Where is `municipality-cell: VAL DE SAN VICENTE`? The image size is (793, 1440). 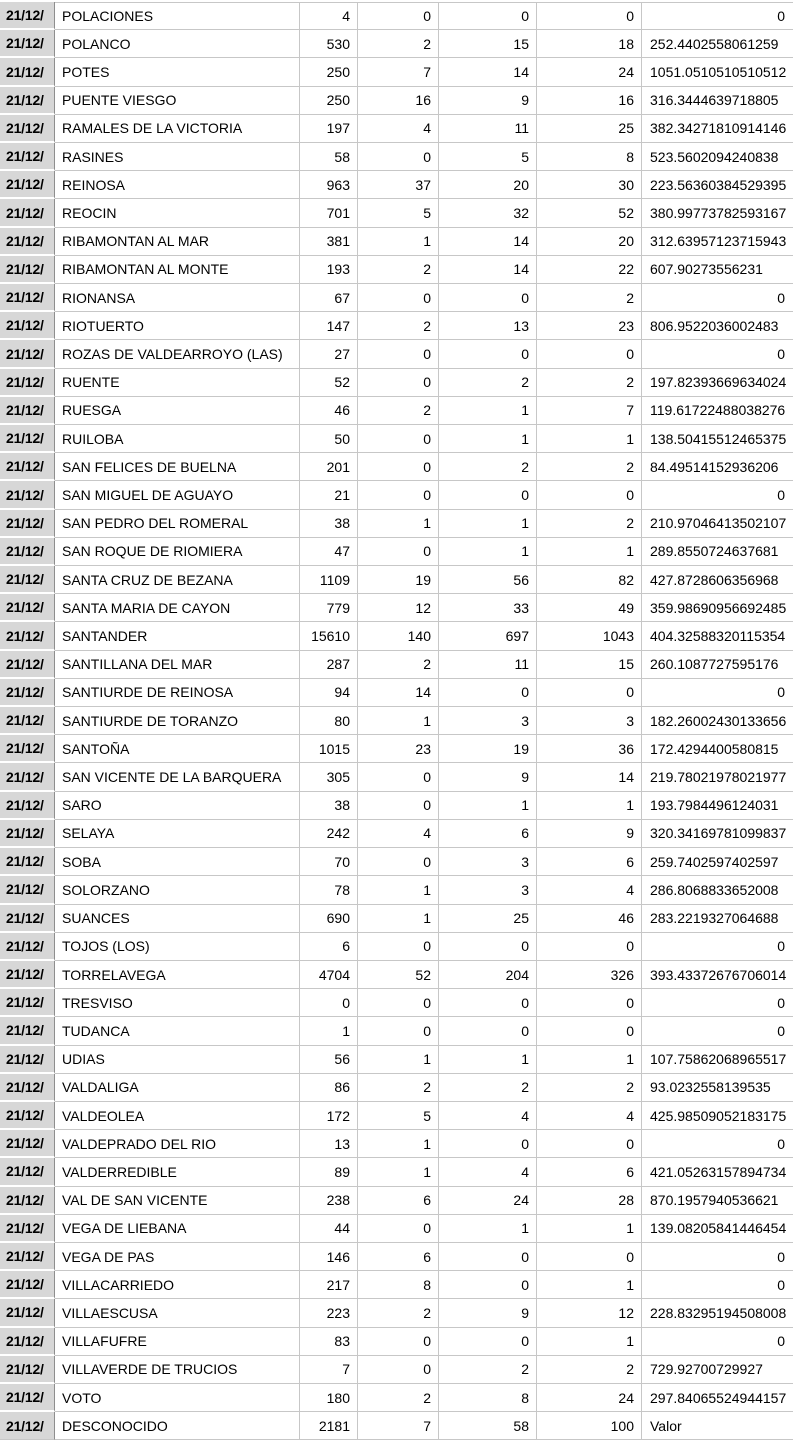 municipality-cell: VAL DE SAN VICENTE is located at coordinates (177, 1200).